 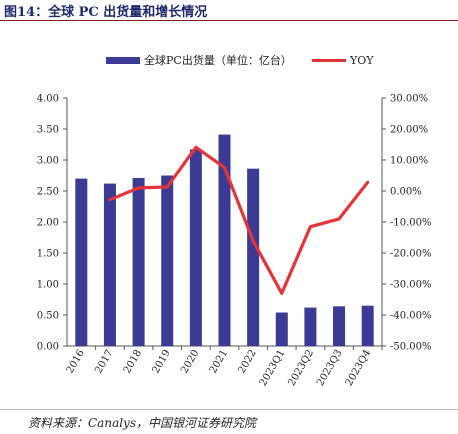 I want to click on right-tick-label: -20.00%, so click(x=411, y=254).